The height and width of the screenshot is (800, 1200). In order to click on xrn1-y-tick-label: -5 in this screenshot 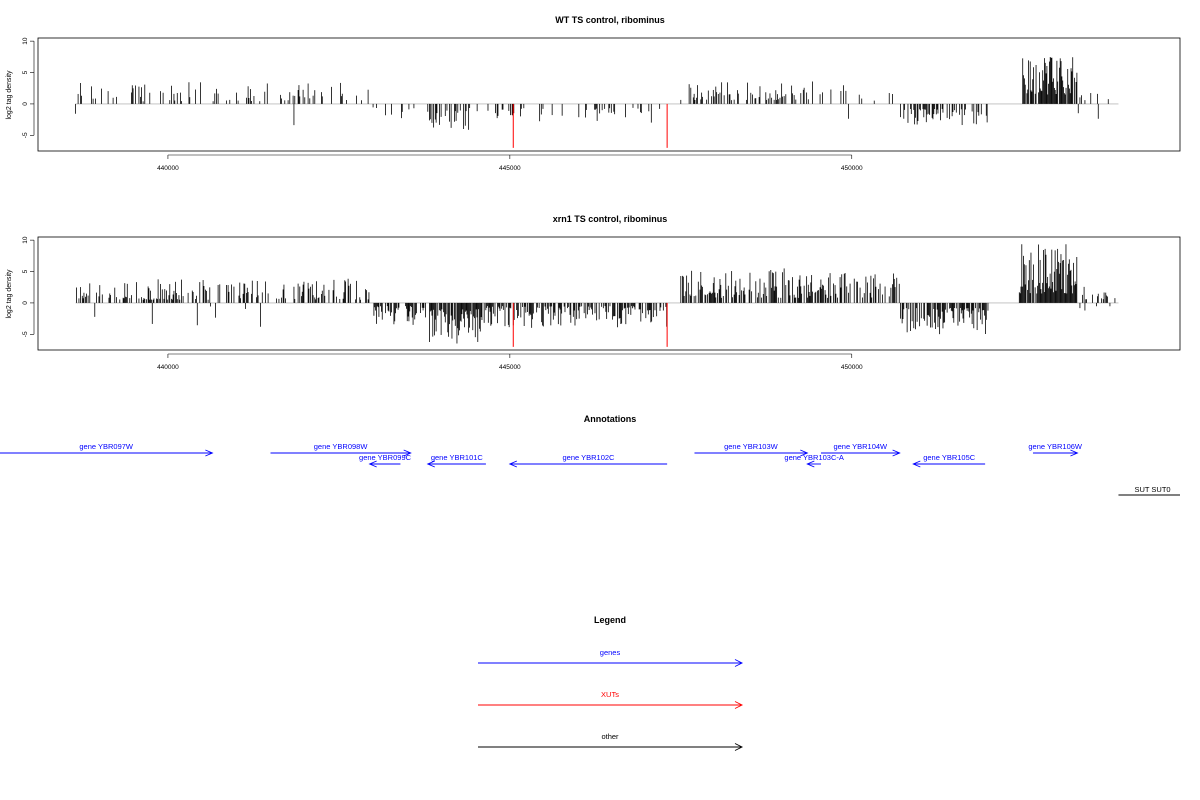, I will do `click(25, 334)`.